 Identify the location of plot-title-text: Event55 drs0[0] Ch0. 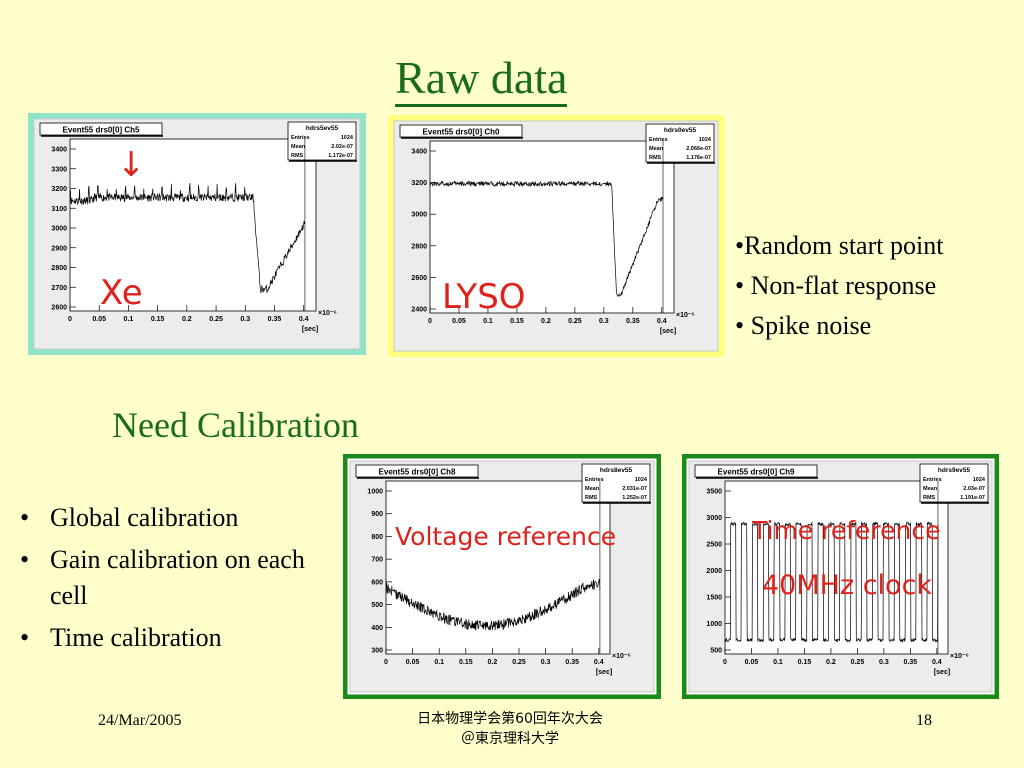
(461, 132).